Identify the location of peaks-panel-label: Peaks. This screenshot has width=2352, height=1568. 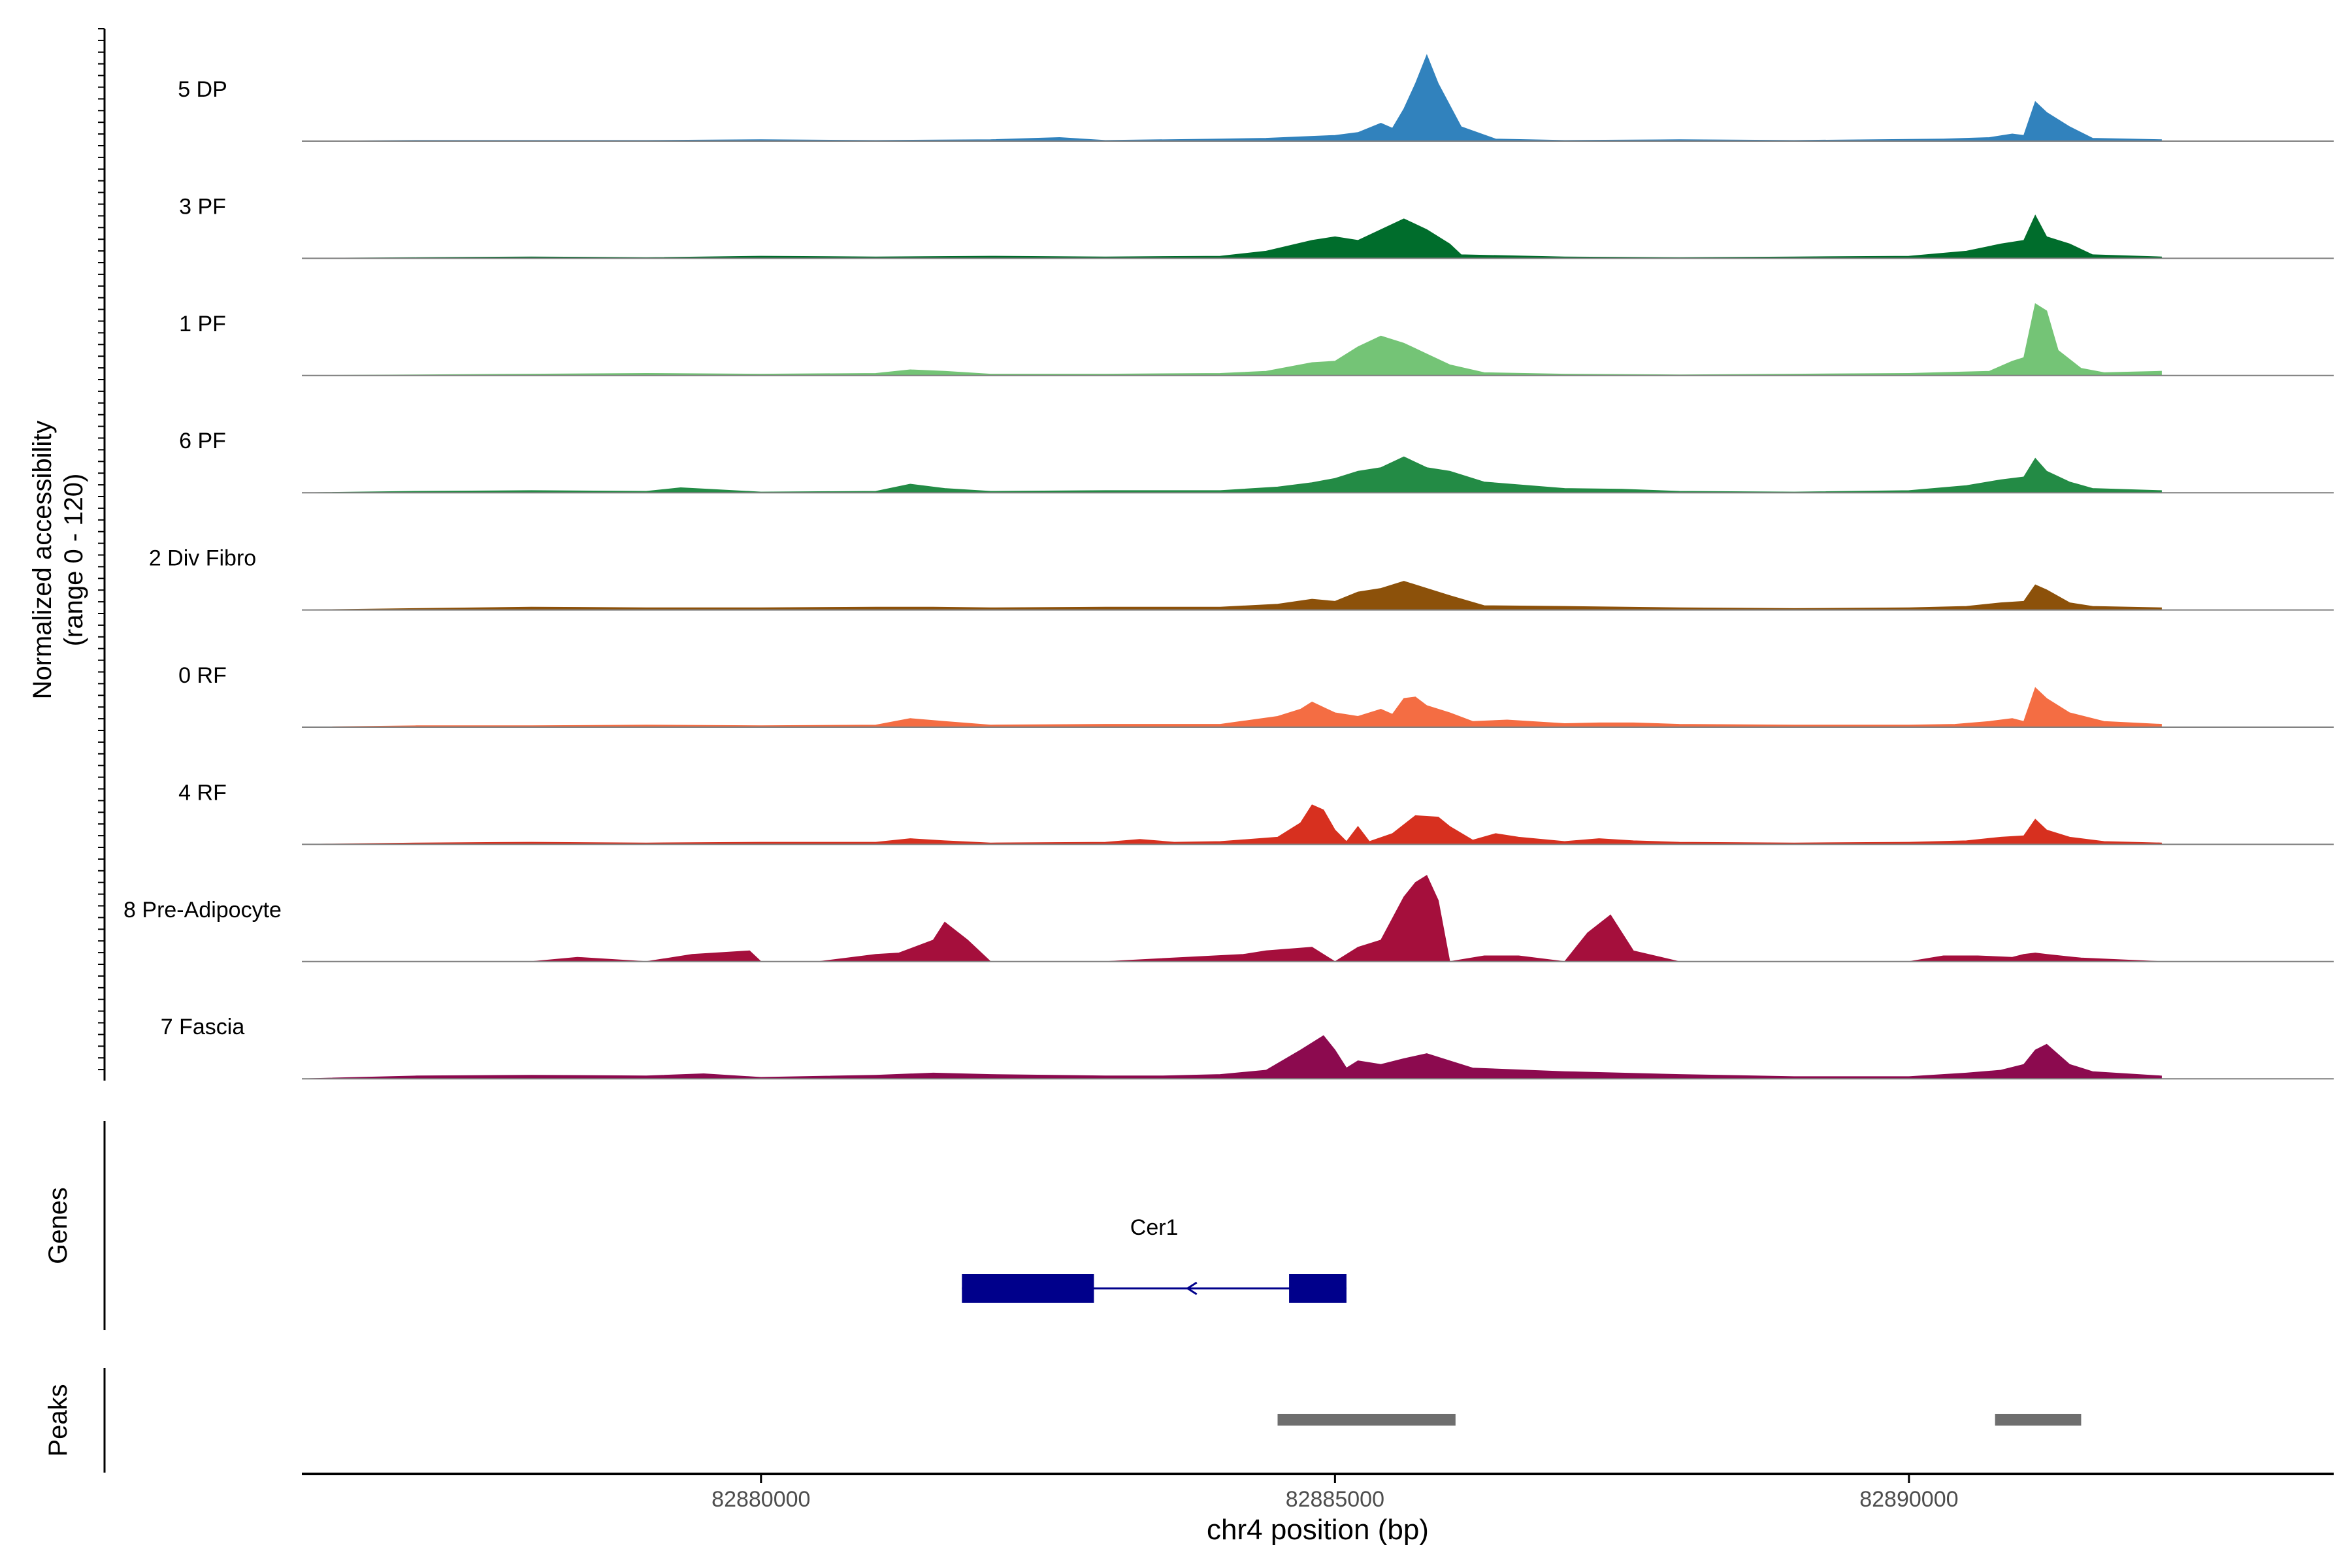
(58, 1420).